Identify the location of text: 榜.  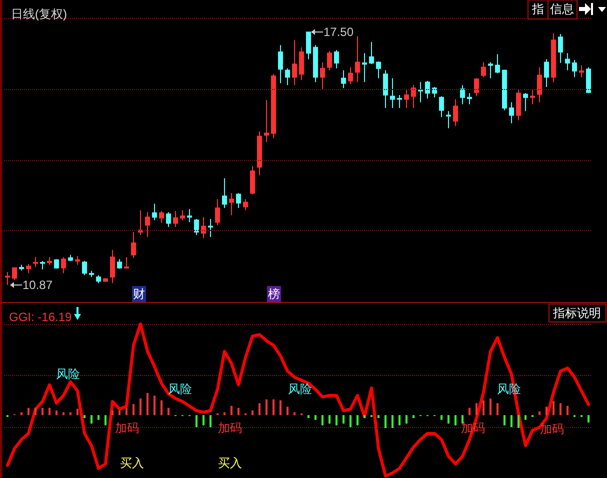
(274, 294).